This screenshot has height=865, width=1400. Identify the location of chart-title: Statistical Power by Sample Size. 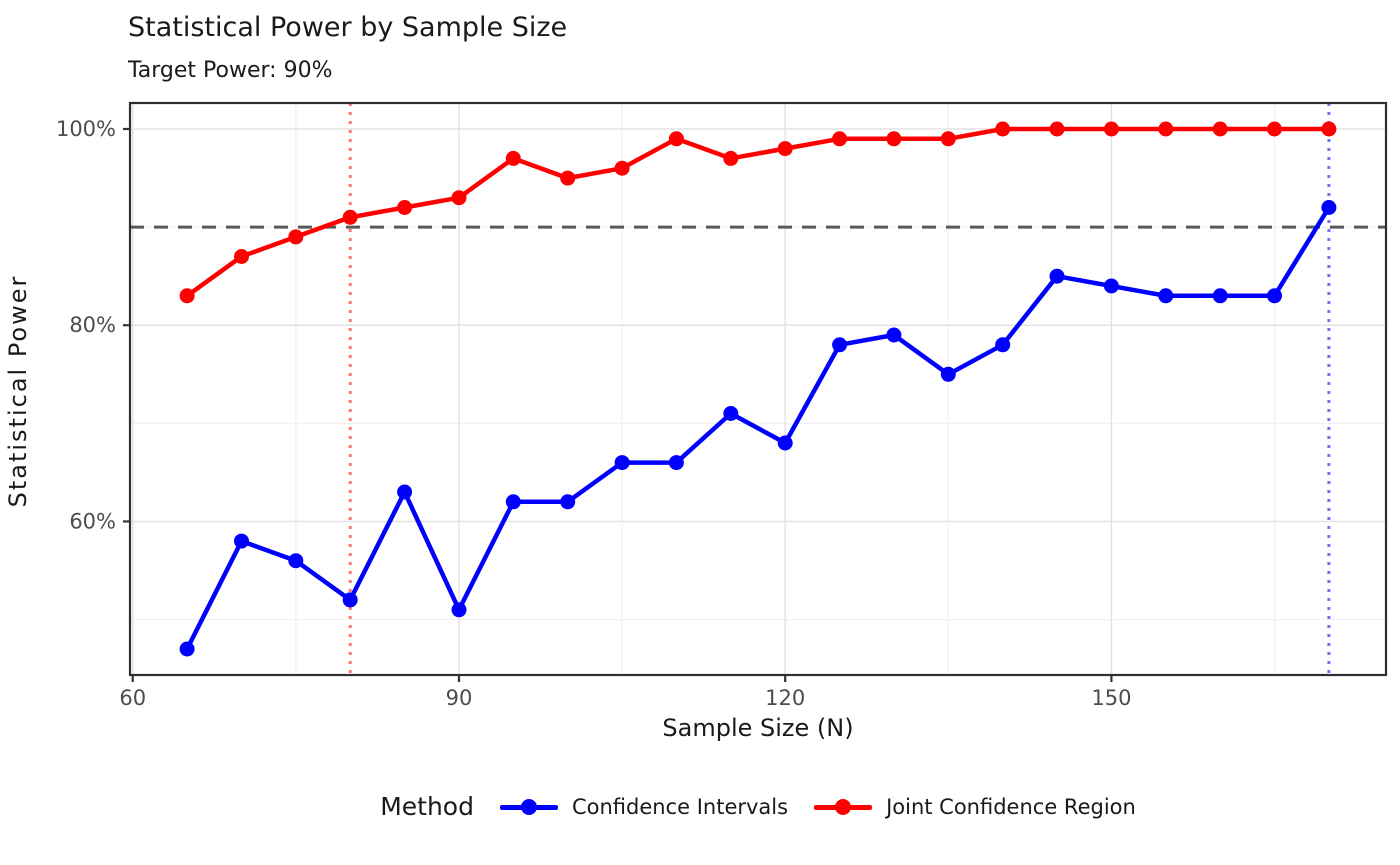
(348, 27).